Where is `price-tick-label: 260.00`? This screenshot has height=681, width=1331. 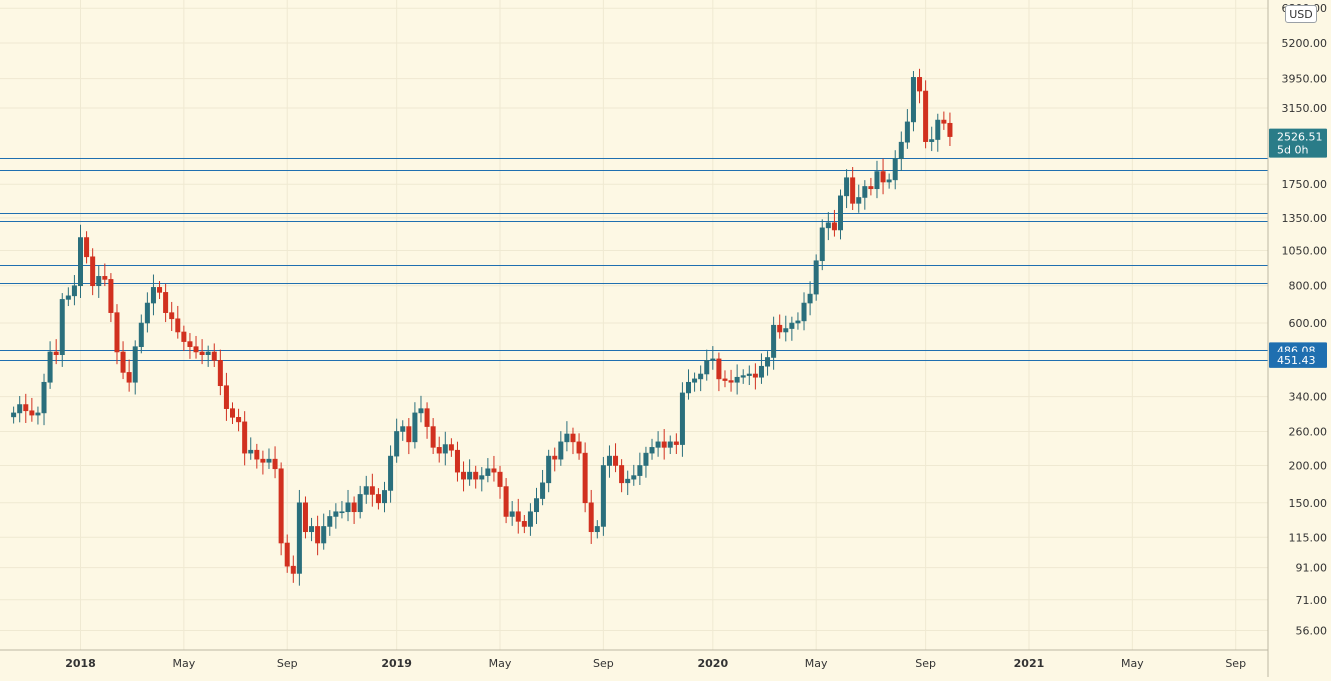
price-tick-label: 260.00 is located at coordinates (1308, 431).